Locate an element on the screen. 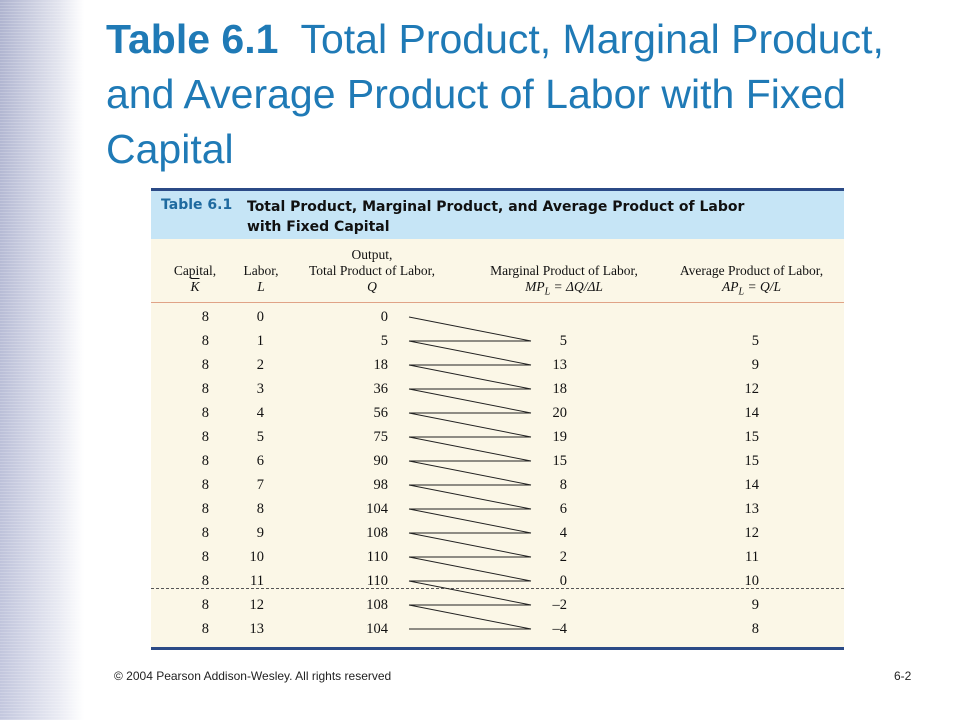  cell-ap: 5 is located at coordinates (755, 341).